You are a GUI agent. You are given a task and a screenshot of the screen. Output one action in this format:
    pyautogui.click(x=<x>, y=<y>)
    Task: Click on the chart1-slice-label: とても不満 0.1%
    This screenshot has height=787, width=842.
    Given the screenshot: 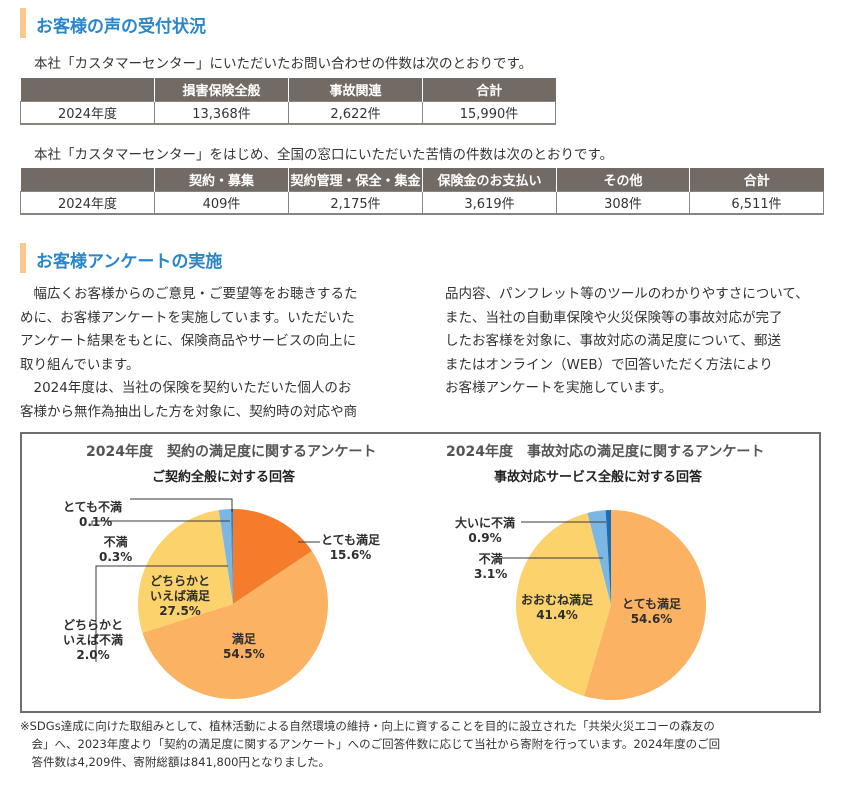 What is the action you would take?
    pyautogui.click(x=92, y=515)
    